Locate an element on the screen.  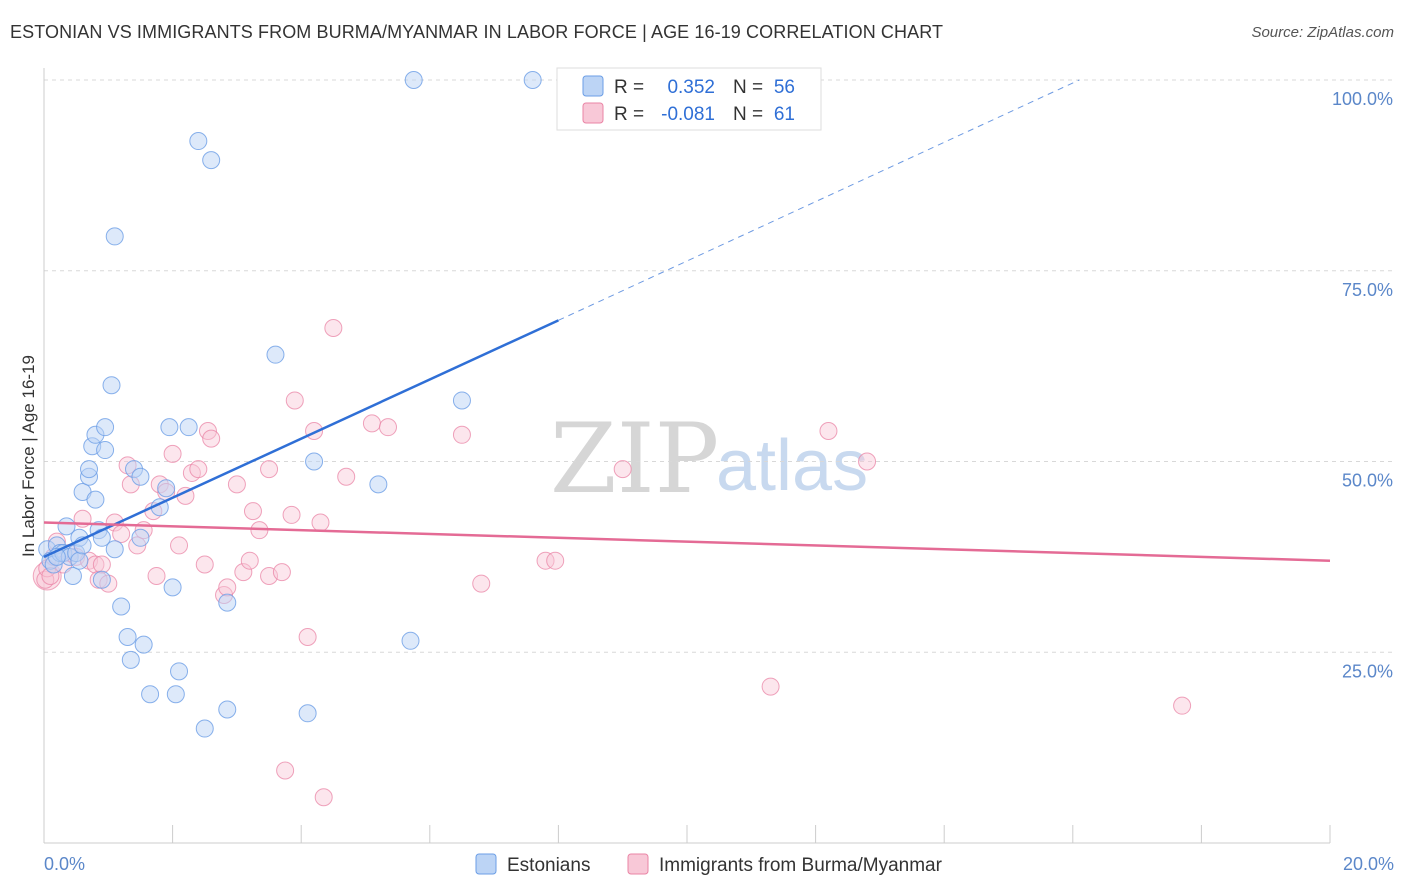
legend-n-label-2: N = is located at coordinates (748, 114).